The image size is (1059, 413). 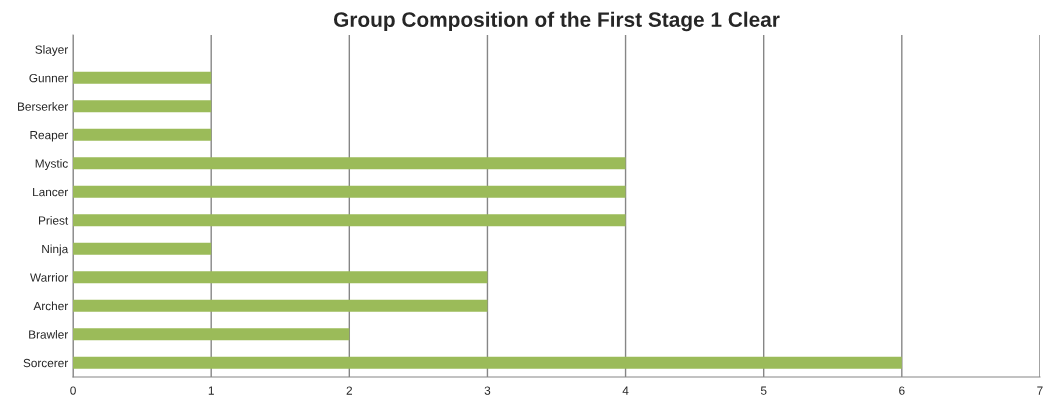 I want to click on chart-title: Group Composition of the First Stage 1 Clear, so click(x=556, y=21).